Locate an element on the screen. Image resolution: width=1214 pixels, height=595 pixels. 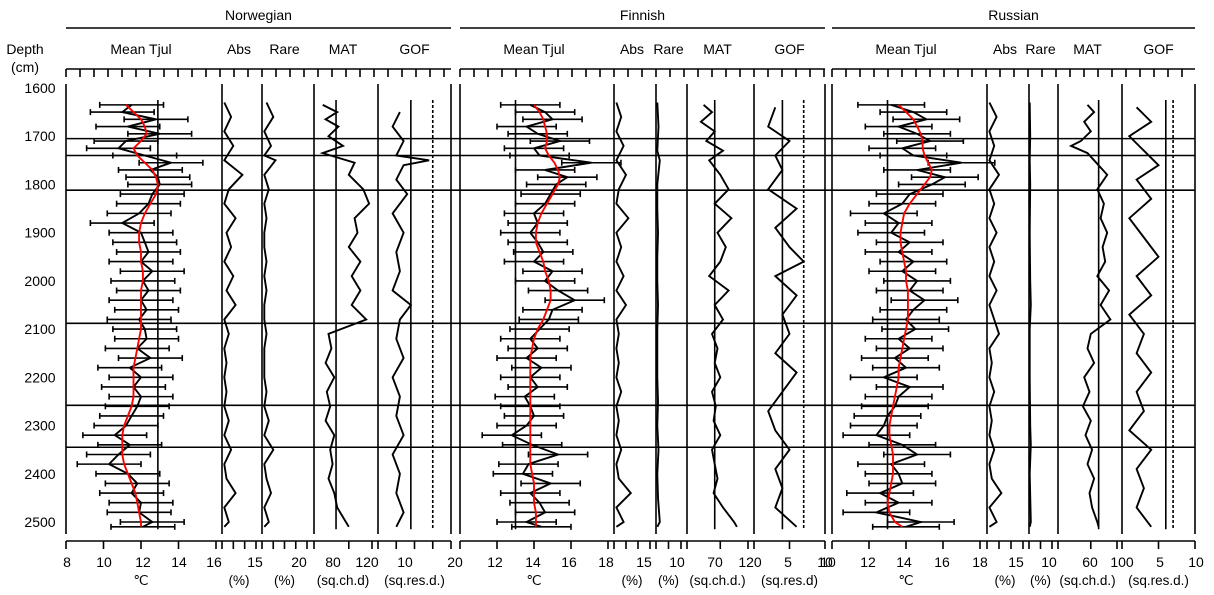
group-title-norwegian: Norwegian is located at coordinates (258, 15).